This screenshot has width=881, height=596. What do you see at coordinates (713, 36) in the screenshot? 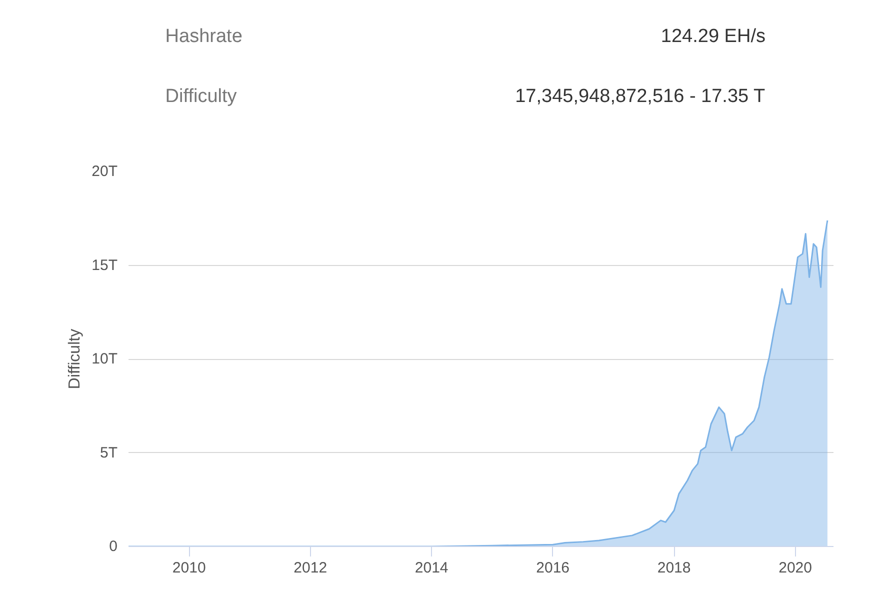
I see `text: 124.29 EH/s` at bounding box center [713, 36].